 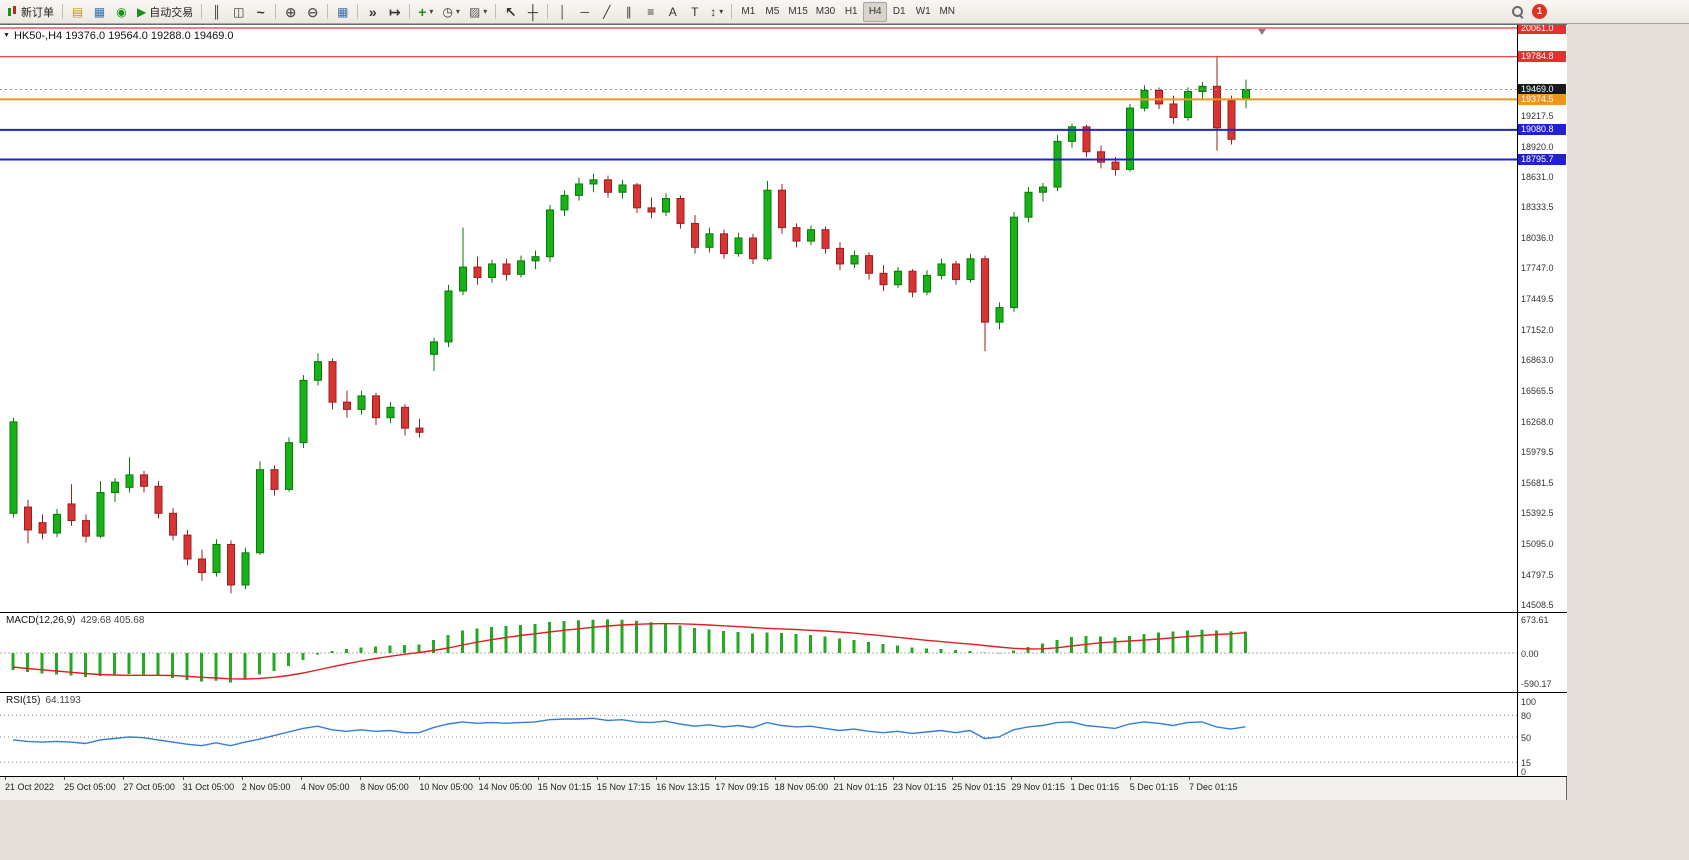 I want to click on time-axis-label: 21 Nov 01:15, so click(x=860, y=787).